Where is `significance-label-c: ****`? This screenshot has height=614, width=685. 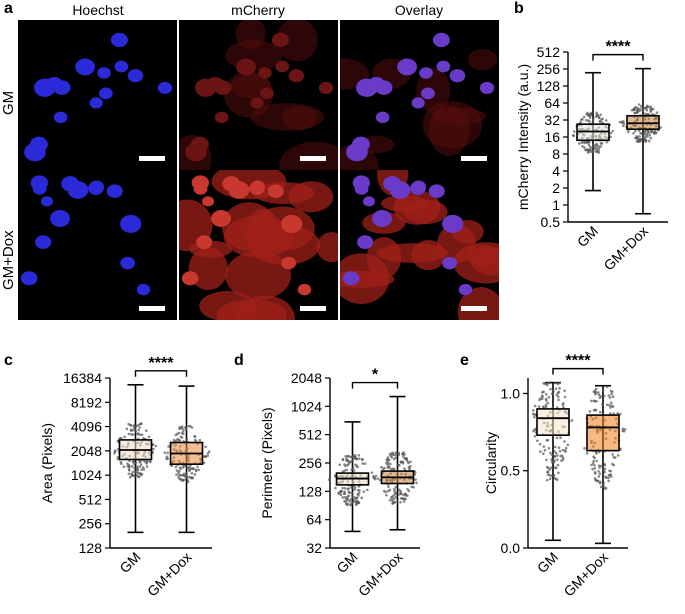 significance-label-c: **** is located at coordinates (162, 363).